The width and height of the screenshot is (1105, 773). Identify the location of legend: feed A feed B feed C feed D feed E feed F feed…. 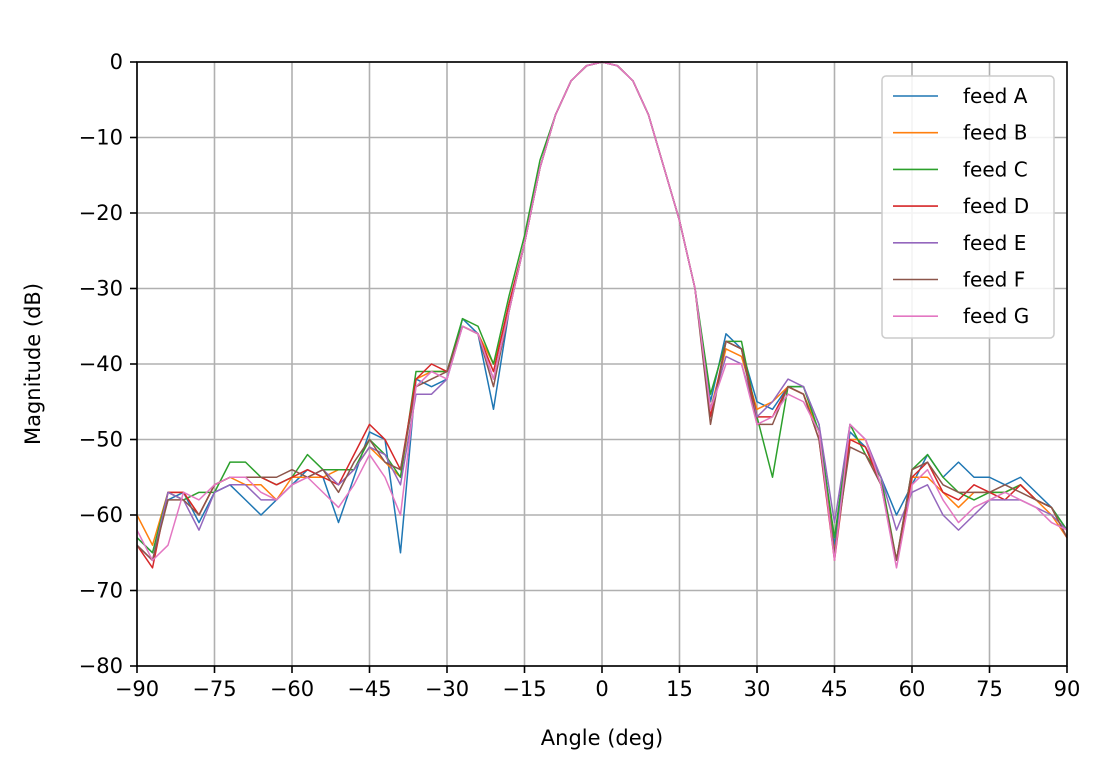
(968, 207).